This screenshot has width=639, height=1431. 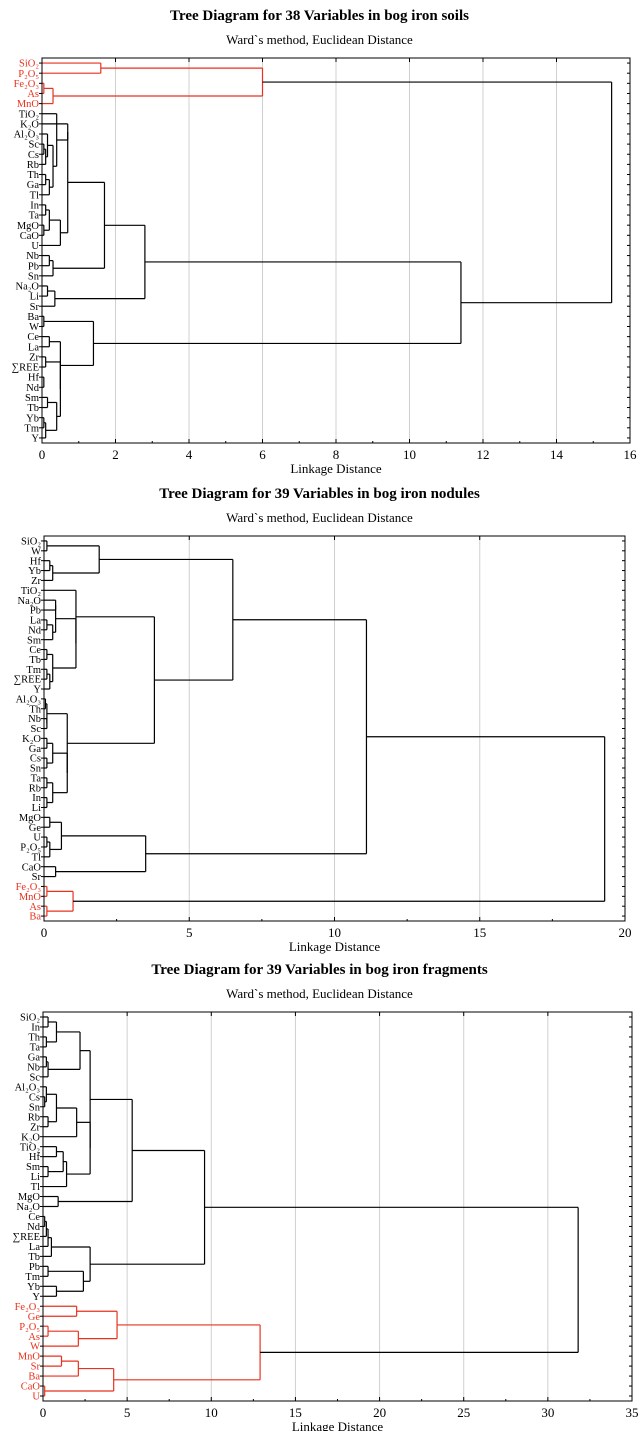 What do you see at coordinates (33, 1067) in the screenshot?
I see `leaf-label: Nb` at bounding box center [33, 1067].